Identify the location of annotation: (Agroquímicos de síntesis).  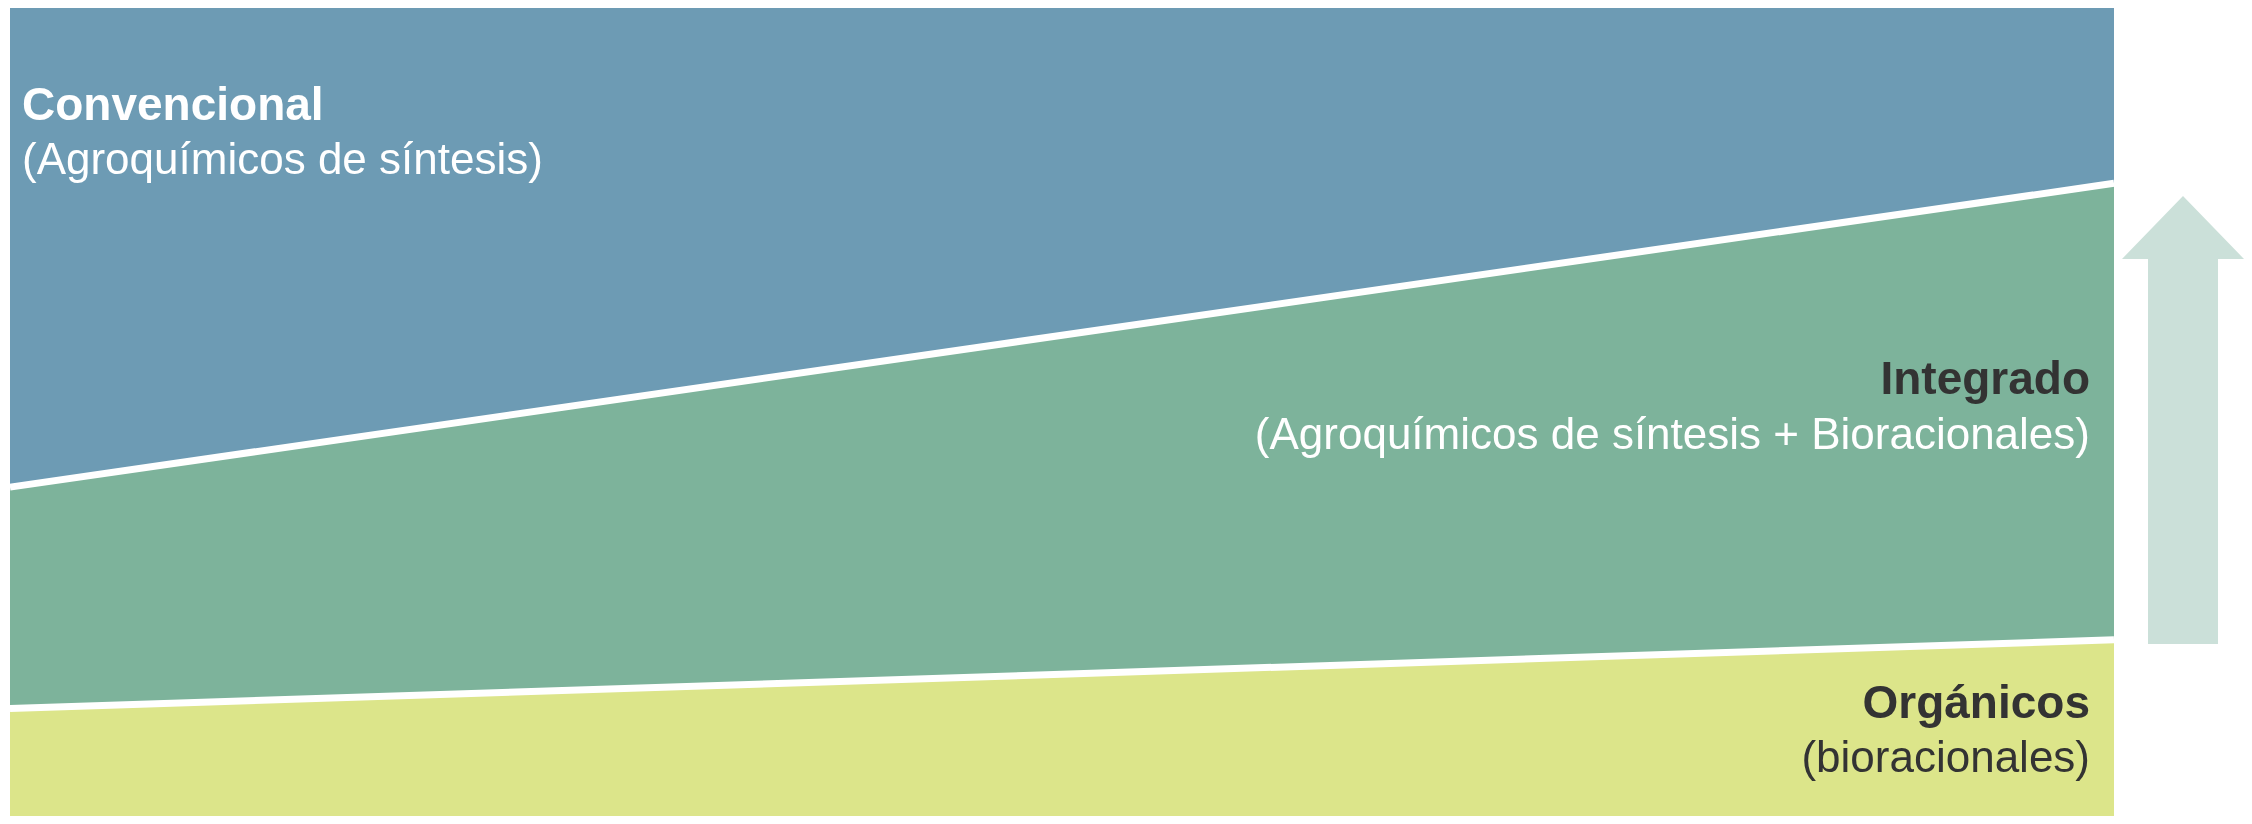
(282, 159).